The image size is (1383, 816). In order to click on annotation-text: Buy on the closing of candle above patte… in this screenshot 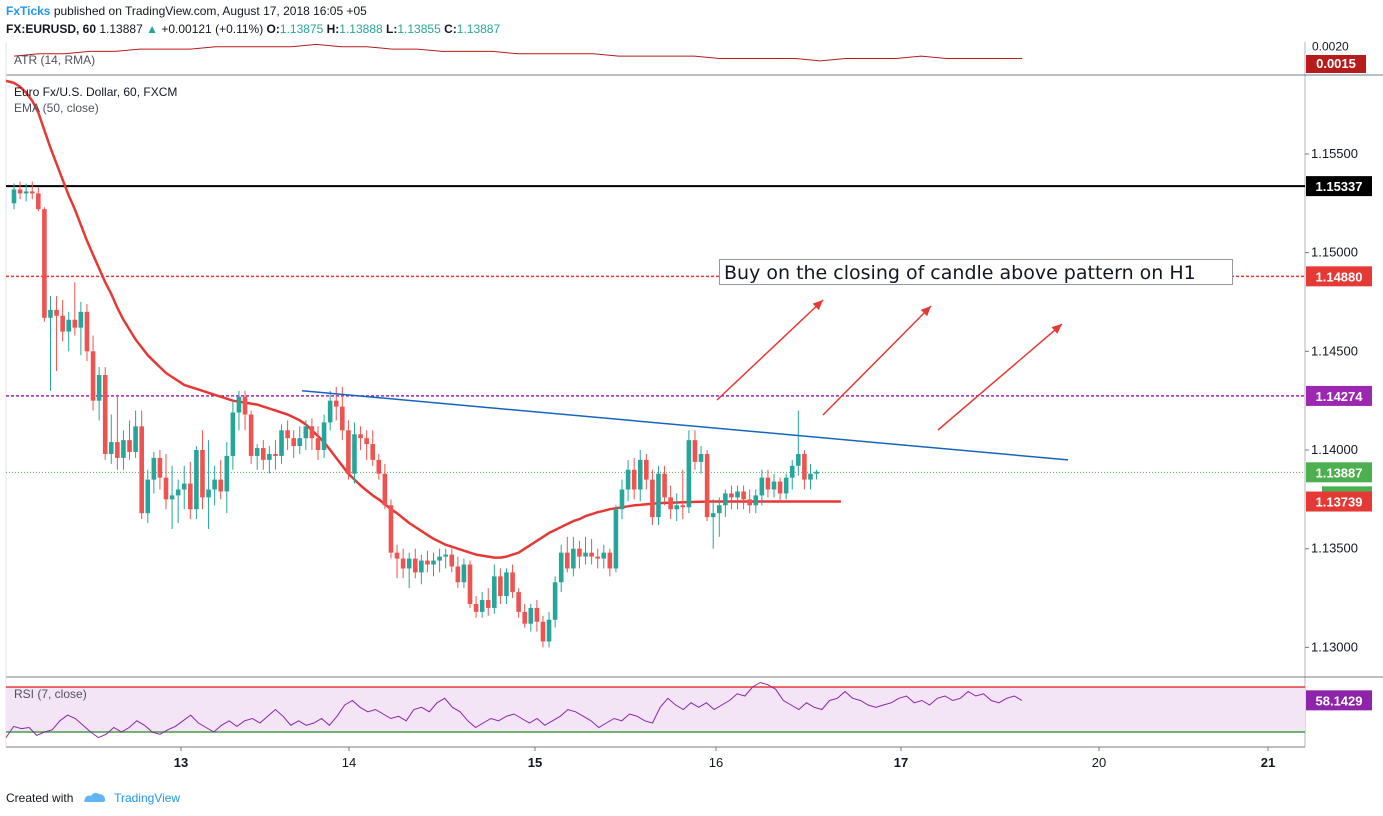, I will do `click(960, 273)`.